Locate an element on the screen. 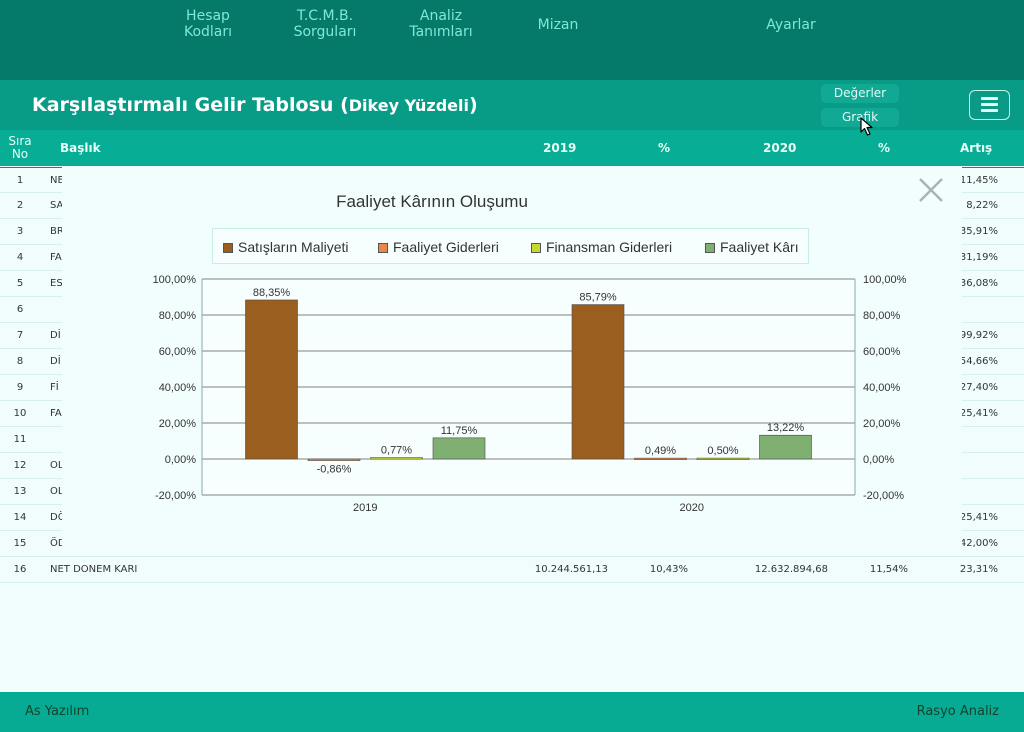 The image size is (1024, 732). chart-title: Faaliyet Kârının Oluşumu is located at coordinates (432, 201).